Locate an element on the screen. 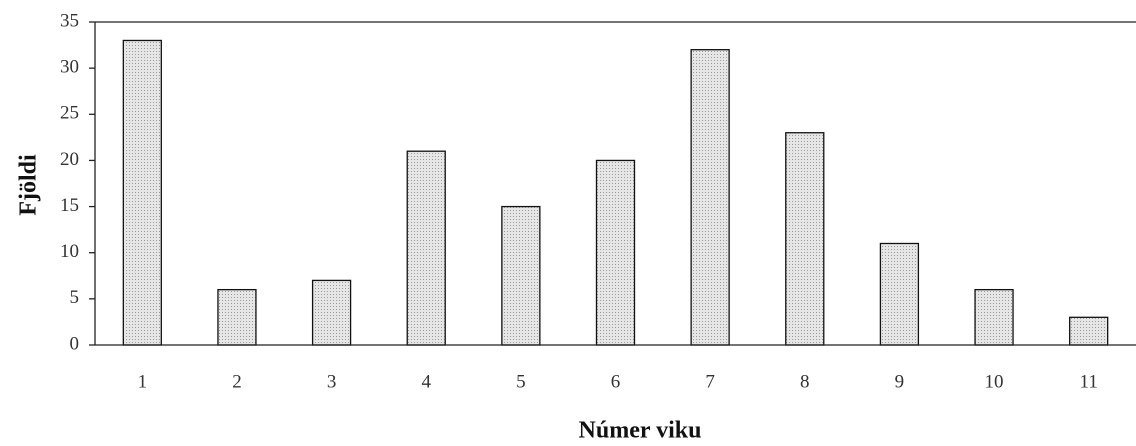  y-tick-label: 5 is located at coordinates (75, 297).